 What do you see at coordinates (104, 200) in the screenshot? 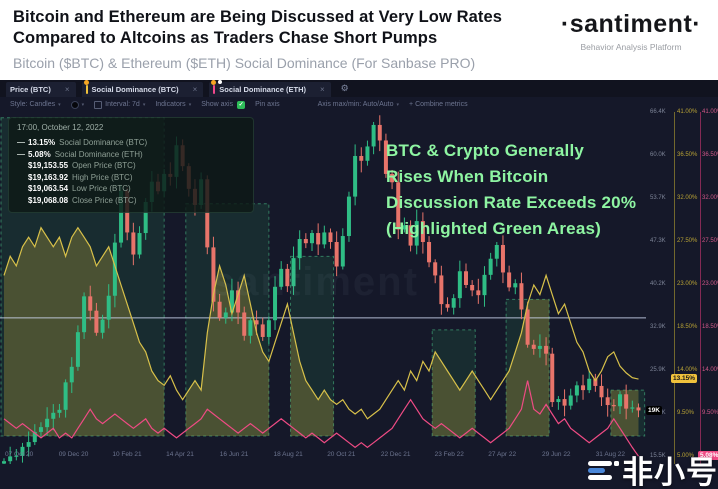
I see `tooltip-label: Close Price (BTC)` at bounding box center [104, 200].